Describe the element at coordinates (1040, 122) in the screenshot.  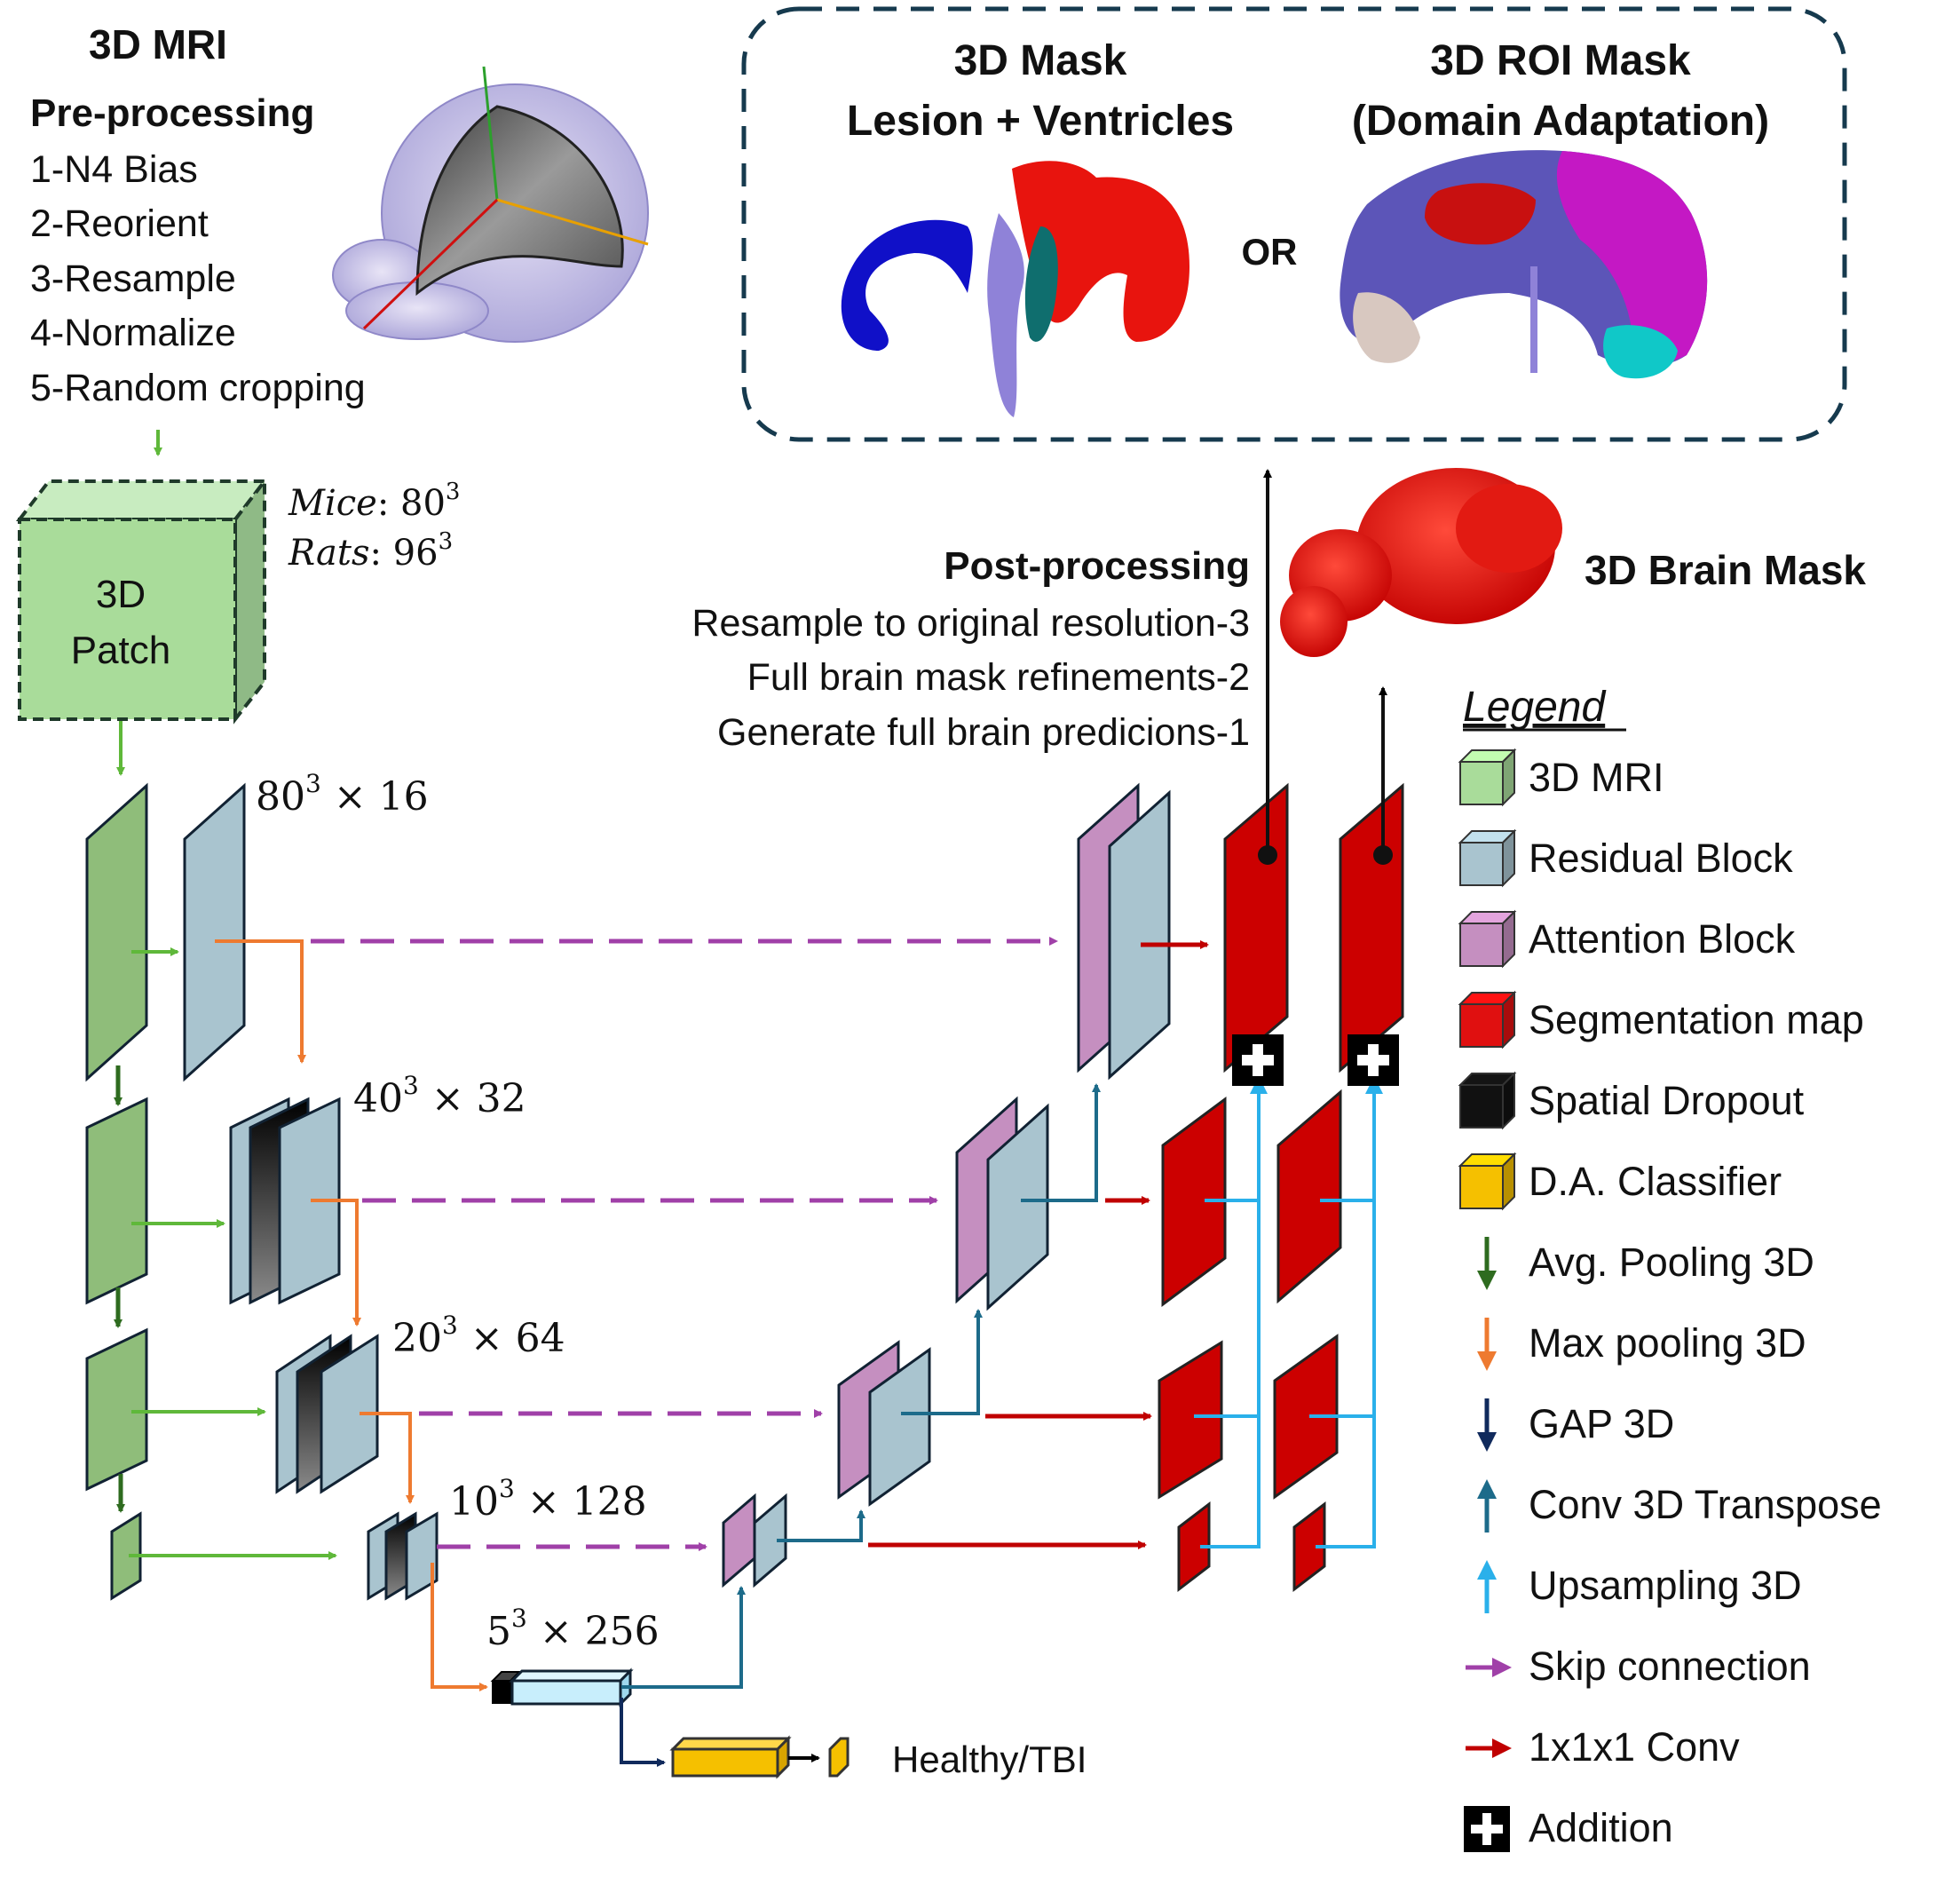
I see `lesion-mask-subtitle: Lesion + Ventricles` at that location.